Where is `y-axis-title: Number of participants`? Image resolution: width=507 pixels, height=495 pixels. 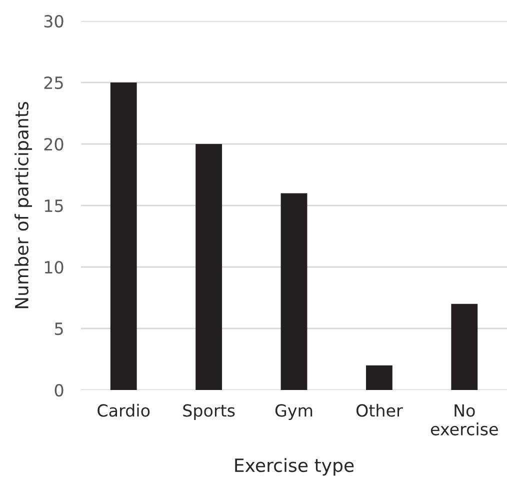
y-axis-title: Number of participants is located at coordinates (23, 205).